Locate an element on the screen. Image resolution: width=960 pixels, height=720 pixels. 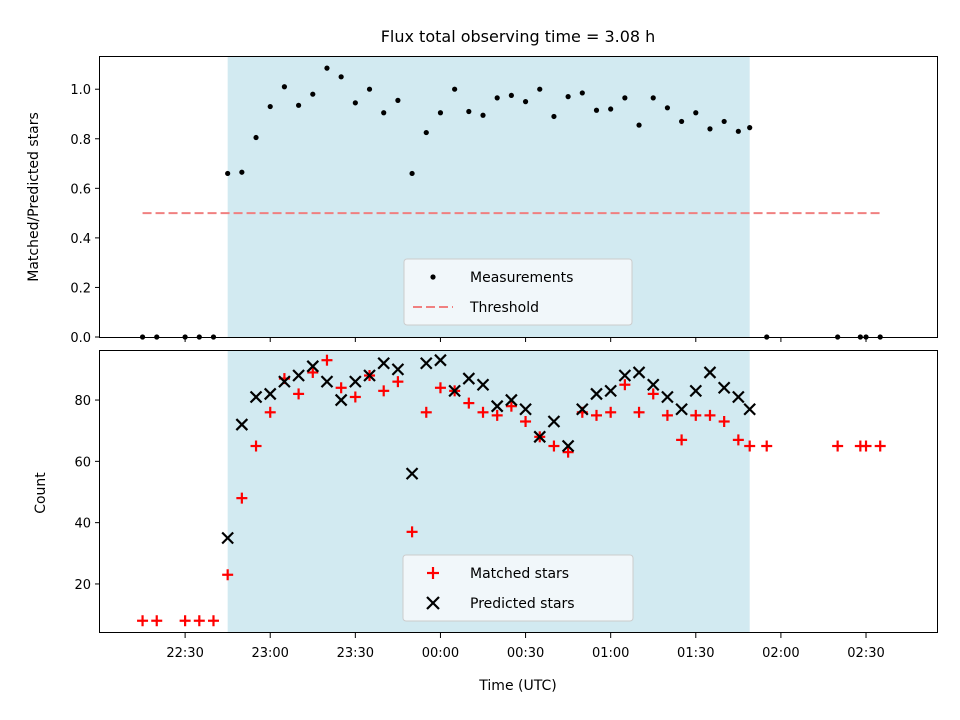
y-tick-label: 0.2 is located at coordinates (80, 288).